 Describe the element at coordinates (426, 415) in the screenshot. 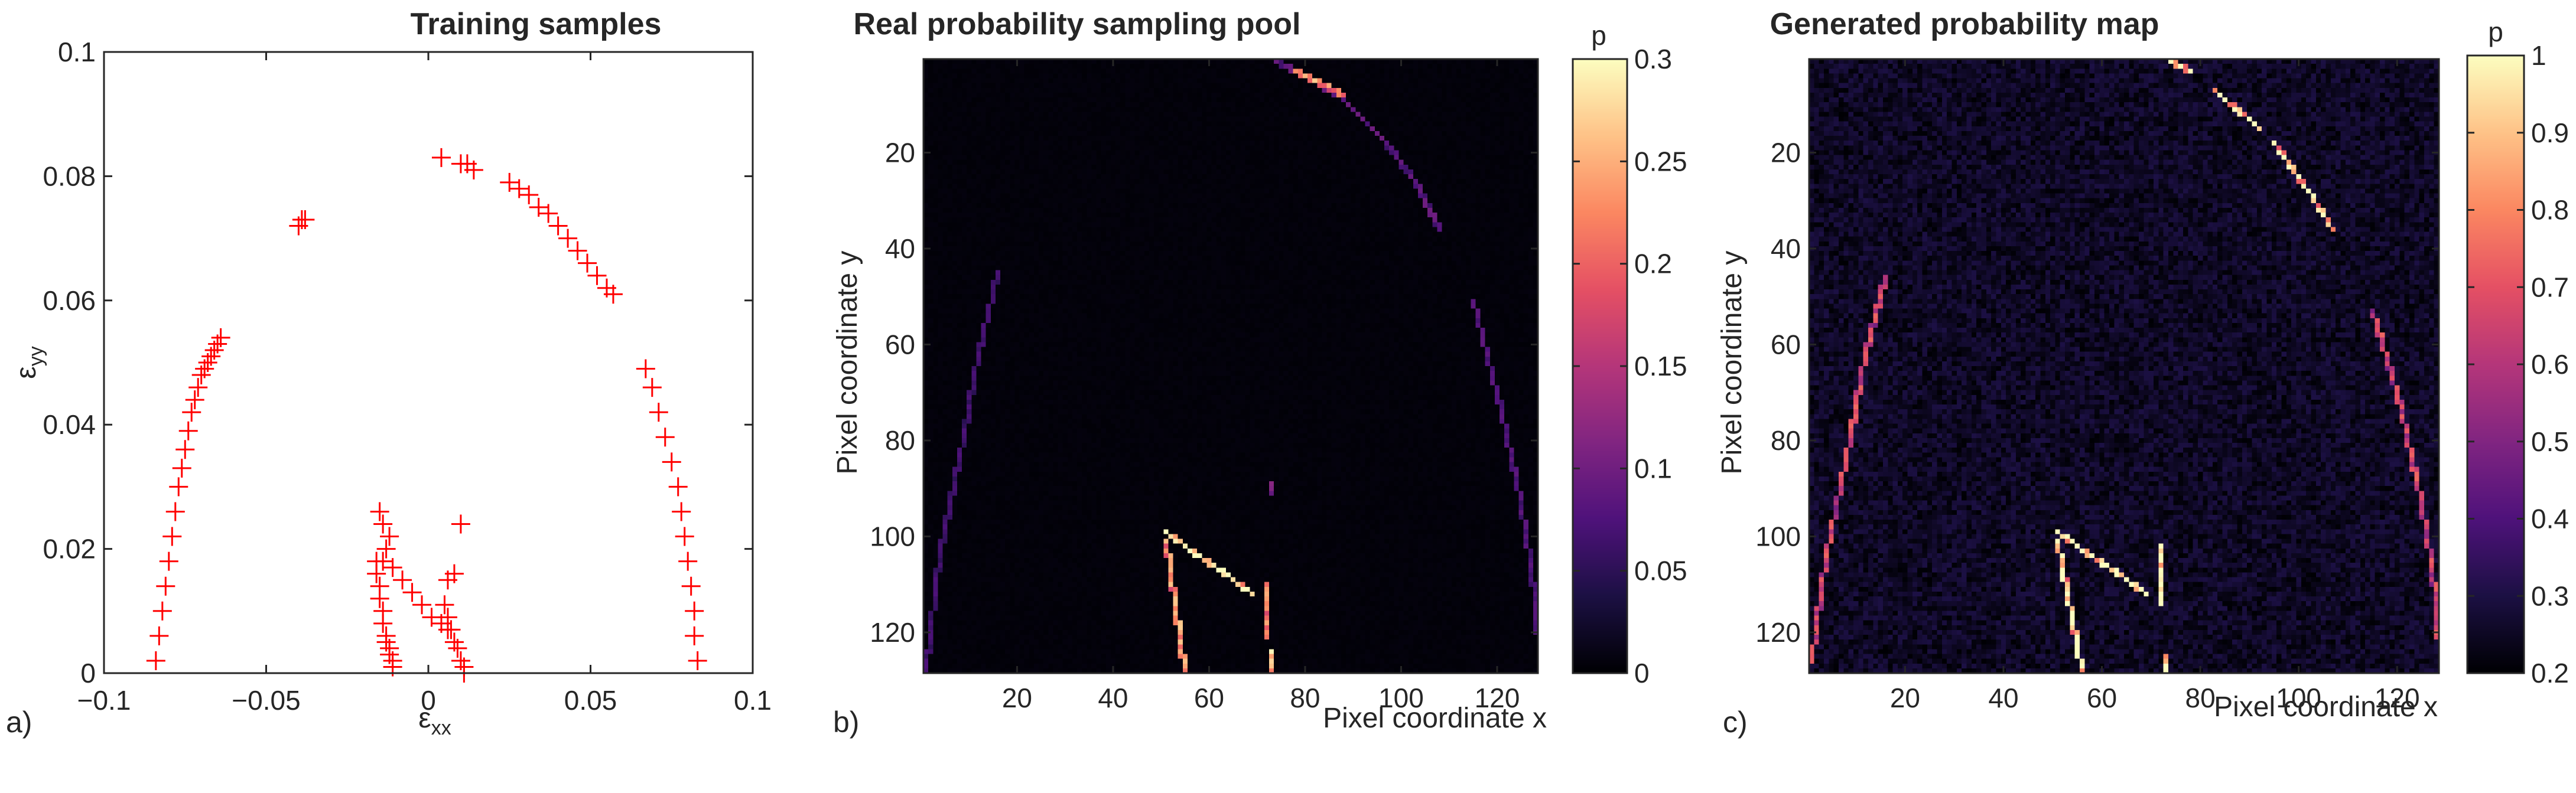

I see `scatter-points` at that location.